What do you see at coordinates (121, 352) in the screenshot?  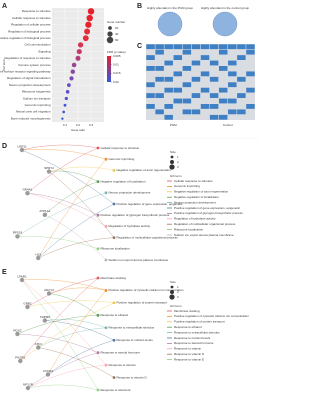 I see `term-label: Response to steroid hormone` at bounding box center [121, 352].